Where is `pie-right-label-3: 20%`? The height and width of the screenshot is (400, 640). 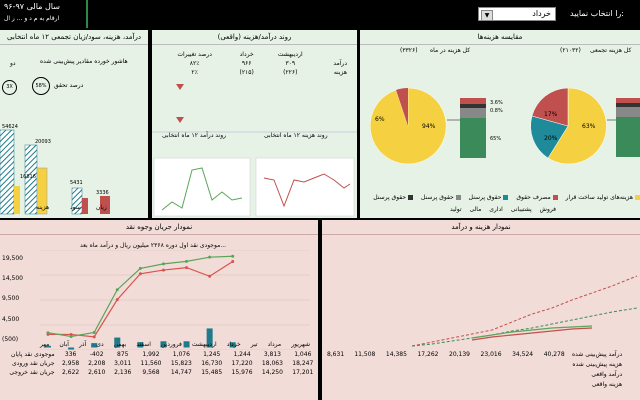
pie-right-label-3: 20% is located at coordinates (551, 138).